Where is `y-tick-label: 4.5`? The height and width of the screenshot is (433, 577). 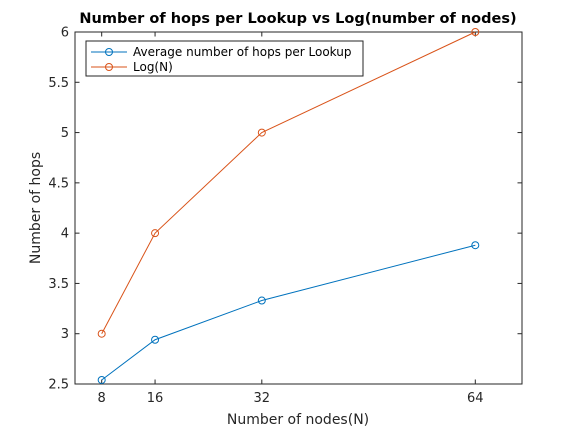 y-tick-label: 4.5 is located at coordinates (58, 183).